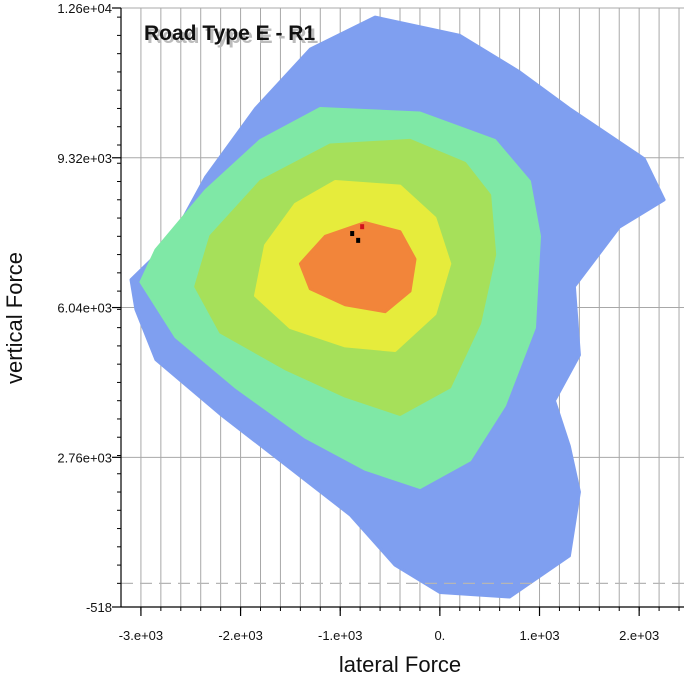 This screenshot has height=686, width=685. What do you see at coordinates (84, 308) in the screenshot?
I see `y-tick-label: 6.04e+03` at bounding box center [84, 308].